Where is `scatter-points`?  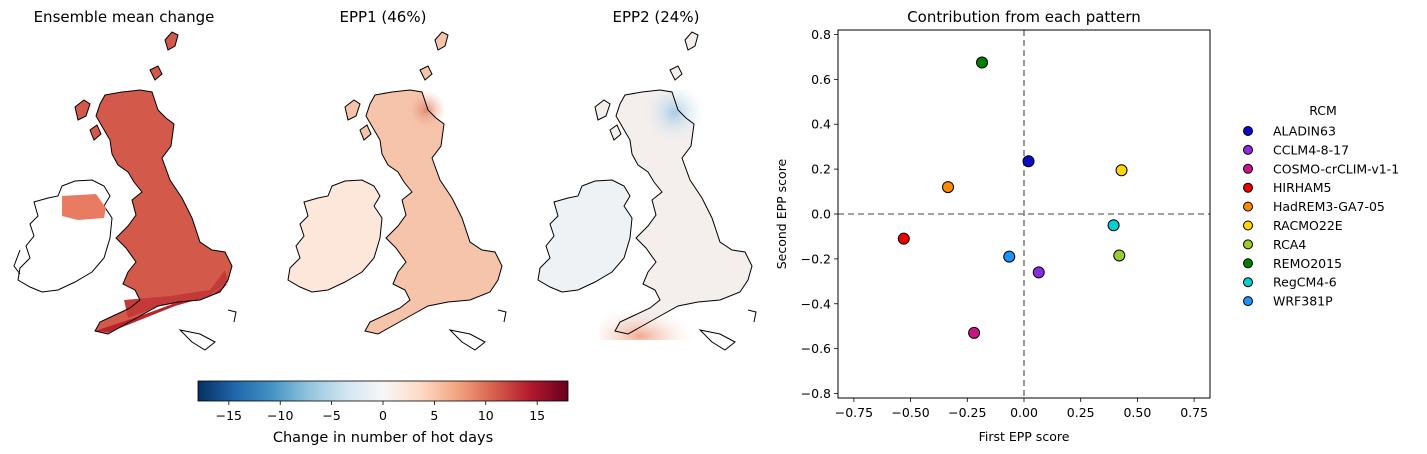 scatter-points is located at coordinates (1012, 197).